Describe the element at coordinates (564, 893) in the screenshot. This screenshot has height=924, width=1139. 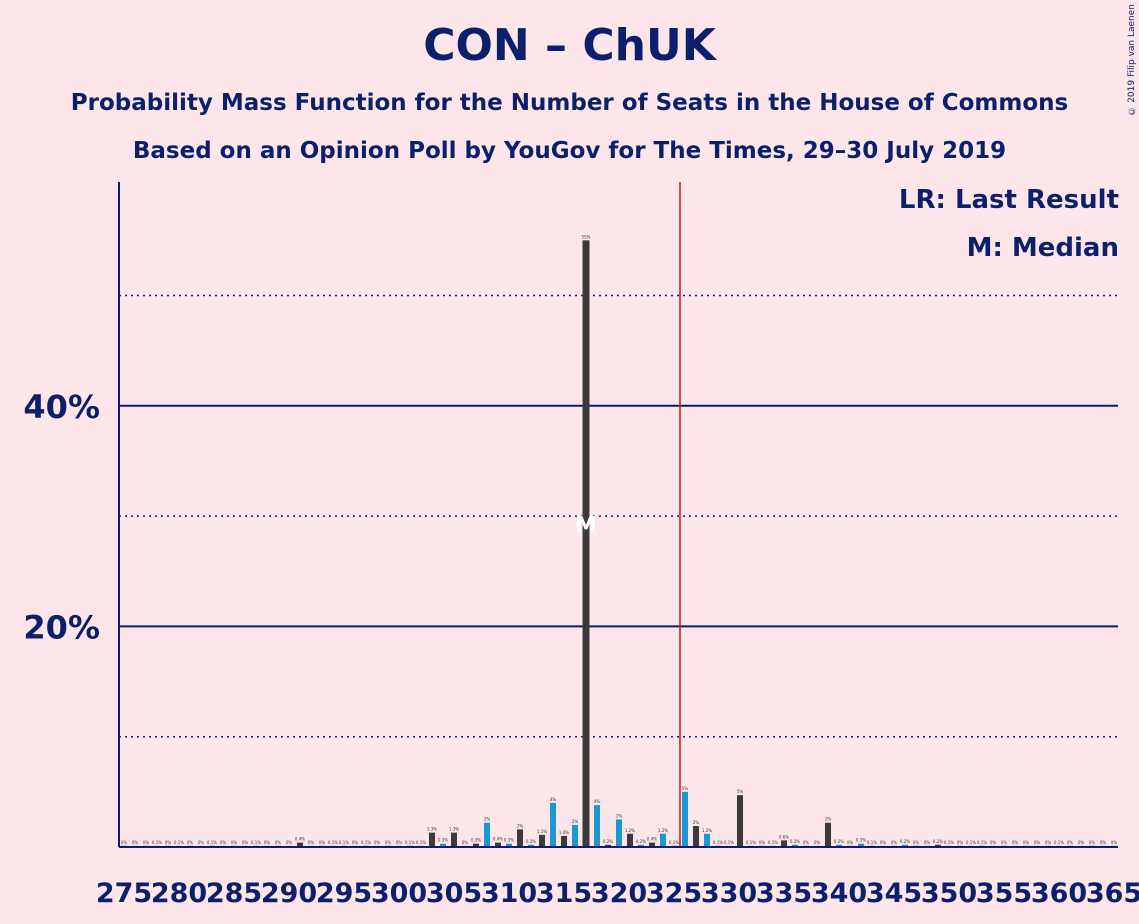
I see `x-tick-label-315: 315` at that location.